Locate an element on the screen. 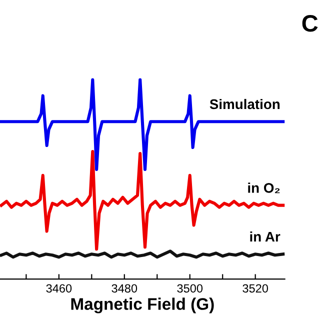 This screenshot has width=320, height=320. text: C is located at coordinates (310, 23).